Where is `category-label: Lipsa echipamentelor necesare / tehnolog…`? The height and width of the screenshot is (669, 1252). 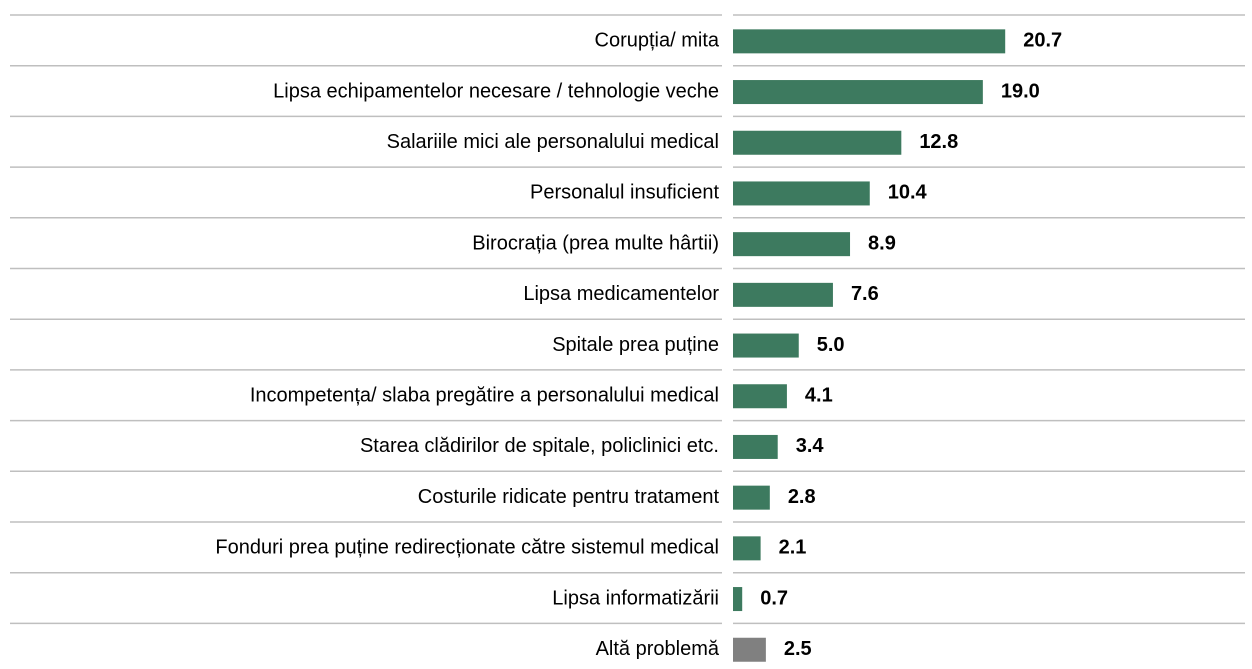 category-label: Lipsa echipamentelor necesare / tehnolog… is located at coordinates (496, 91).